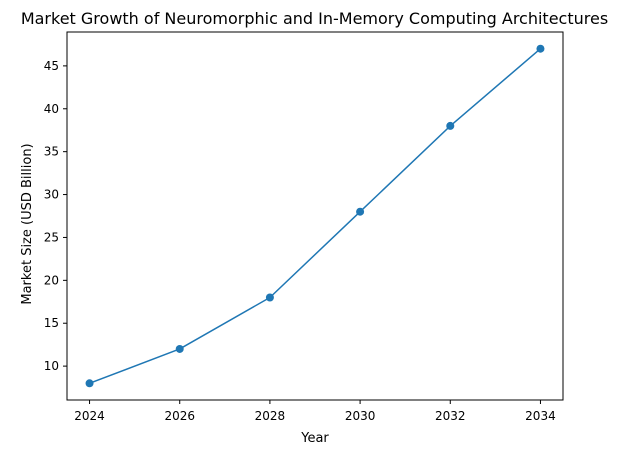  Describe the element at coordinates (27, 223) in the screenshot. I see `y-axis-label: Market Size (USD Billion)` at that location.